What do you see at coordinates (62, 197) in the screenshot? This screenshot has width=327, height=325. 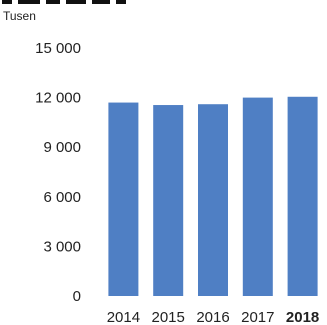 I see `y-tick-label: 6 000` at bounding box center [62, 197].